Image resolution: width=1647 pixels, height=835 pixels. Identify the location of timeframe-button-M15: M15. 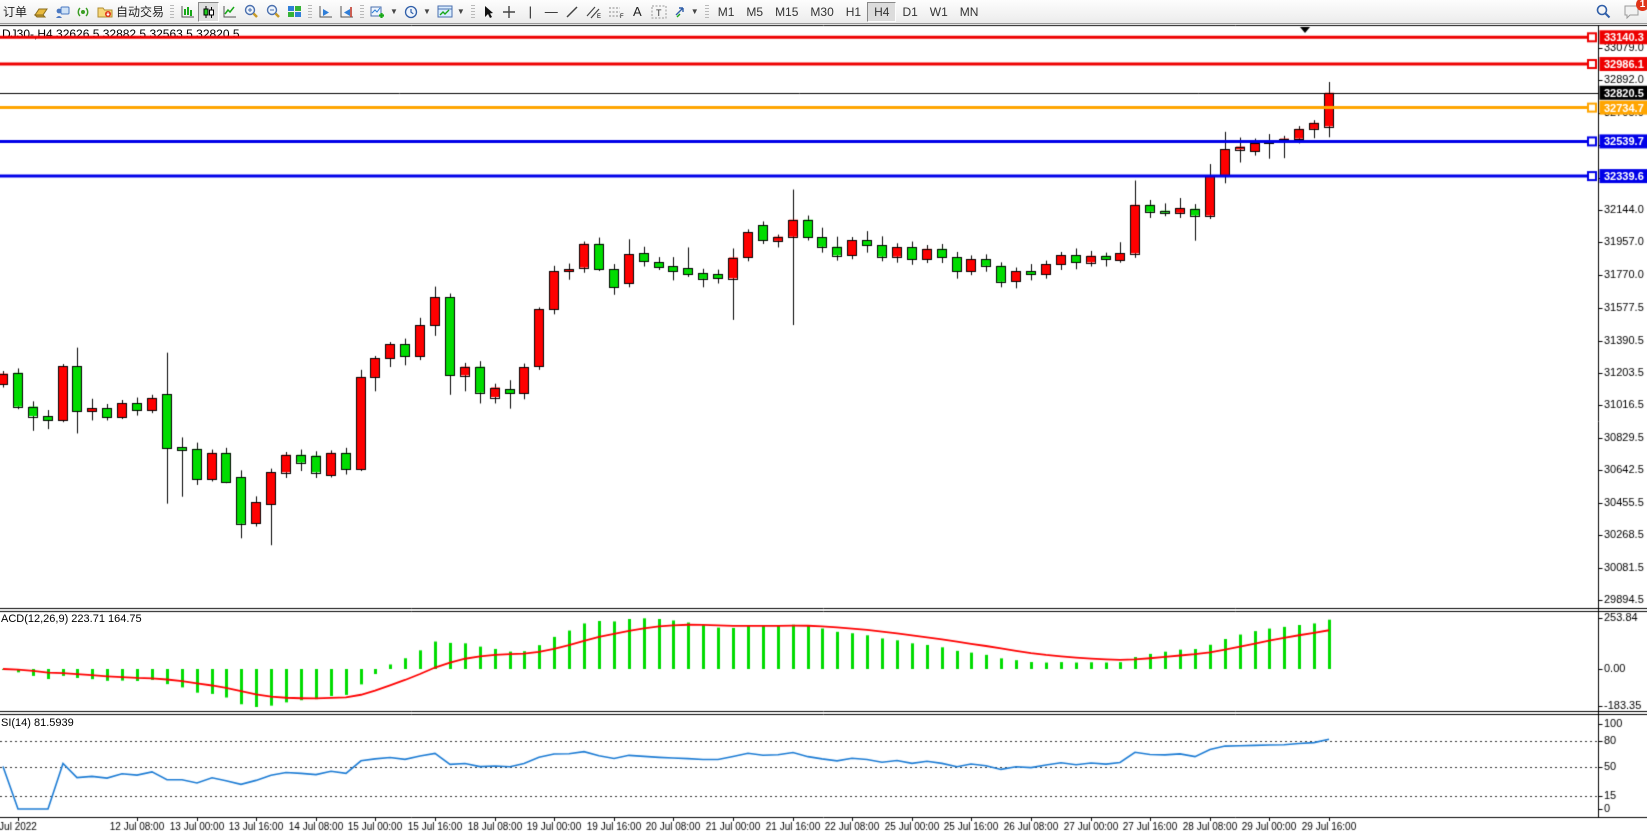
(787, 11).